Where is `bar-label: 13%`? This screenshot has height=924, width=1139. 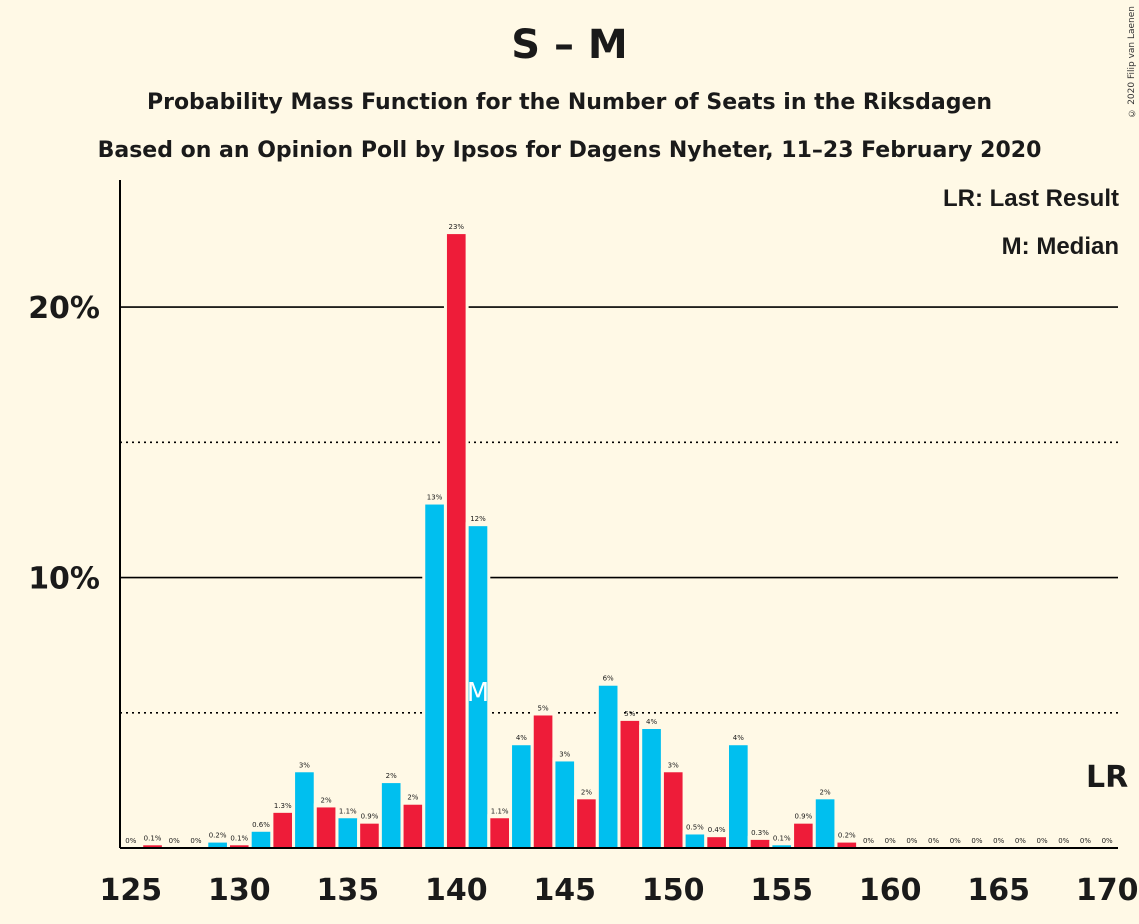
bar-label: 13% is located at coordinates (435, 498).